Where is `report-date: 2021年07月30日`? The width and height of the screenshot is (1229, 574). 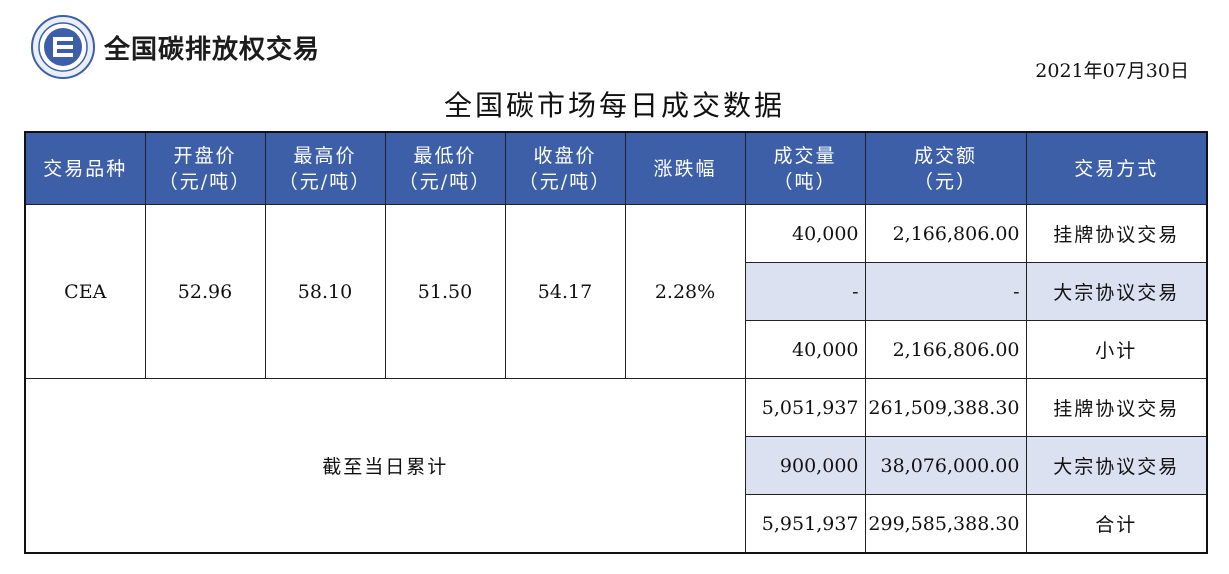 report-date: 2021年07月30日 is located at coordinates (1112, 71).